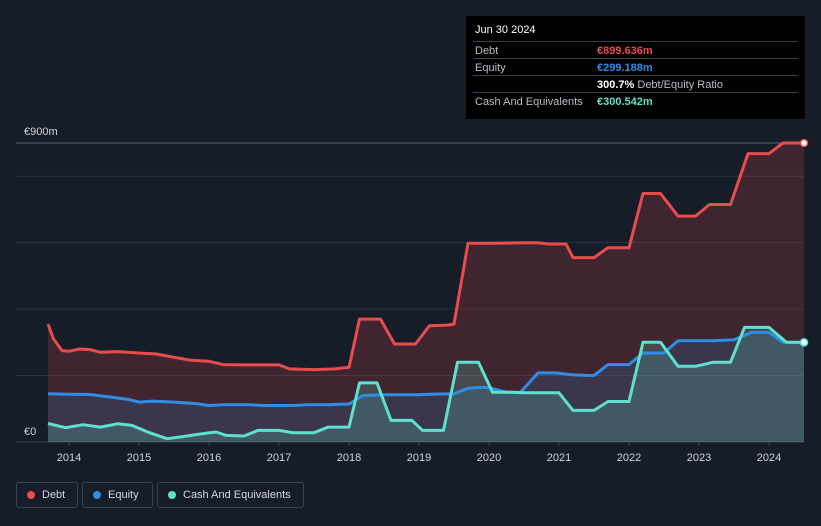 The image size is (821, 526). I want to click on x-tick-label: 2024, so click(769, 458).